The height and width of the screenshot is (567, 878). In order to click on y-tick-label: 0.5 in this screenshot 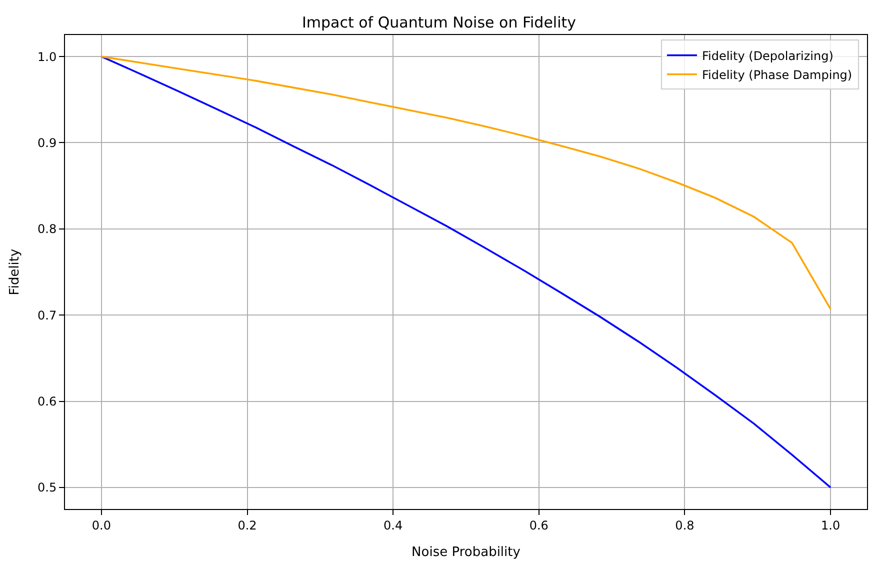, I will do `click(47, 487)`.